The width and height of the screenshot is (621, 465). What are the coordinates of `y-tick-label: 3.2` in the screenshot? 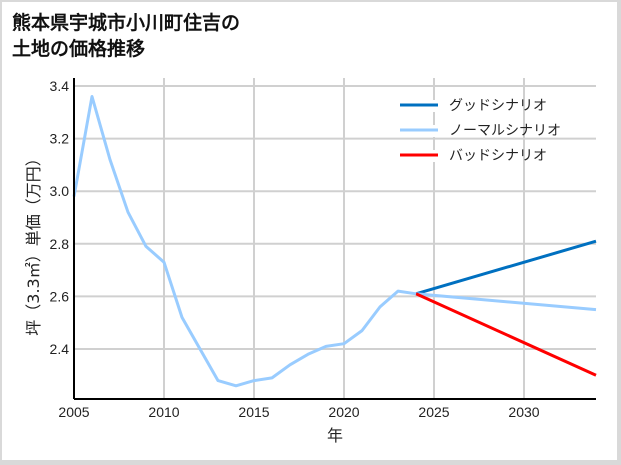 It's located at (60, 139).